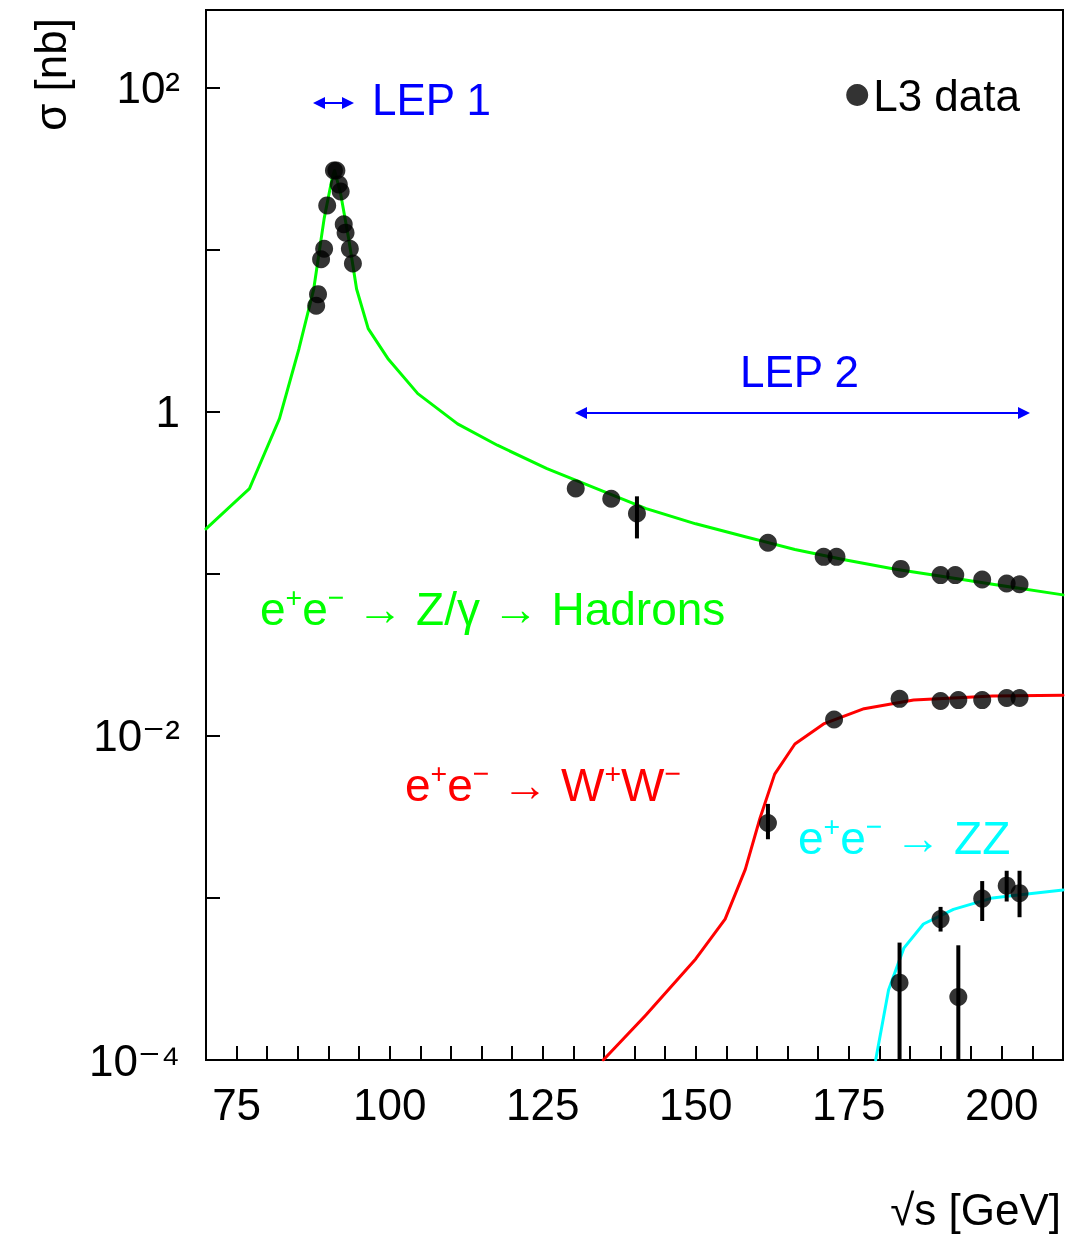 Image resolution: width=1073 pixels, height=1235 pixels. I want to click on y-axis-title: σ [nb], so click(50, 74).